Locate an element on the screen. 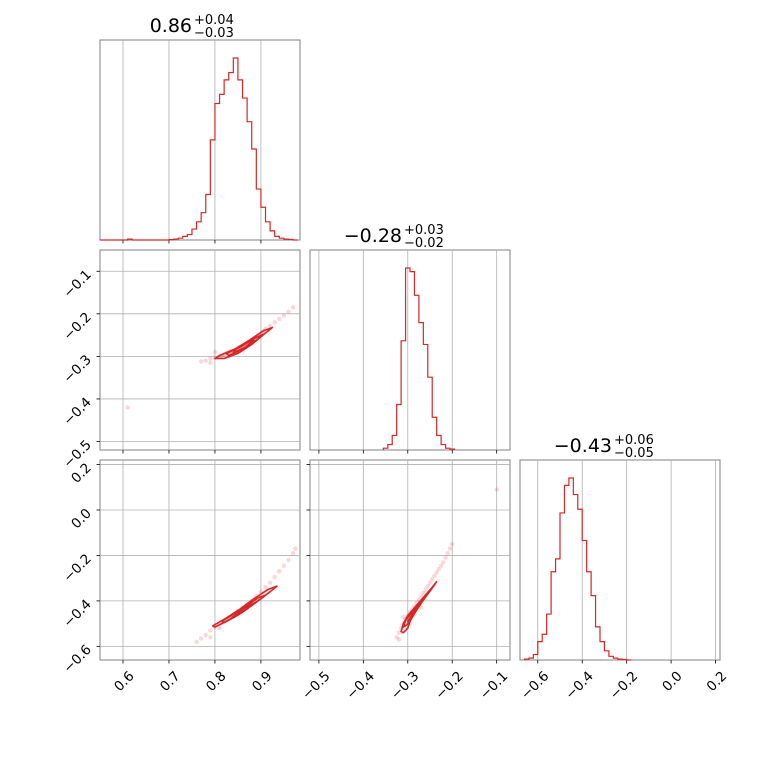  histogram-title: −0.28 +0.03−0.02 is located at coordinates (394, 237).